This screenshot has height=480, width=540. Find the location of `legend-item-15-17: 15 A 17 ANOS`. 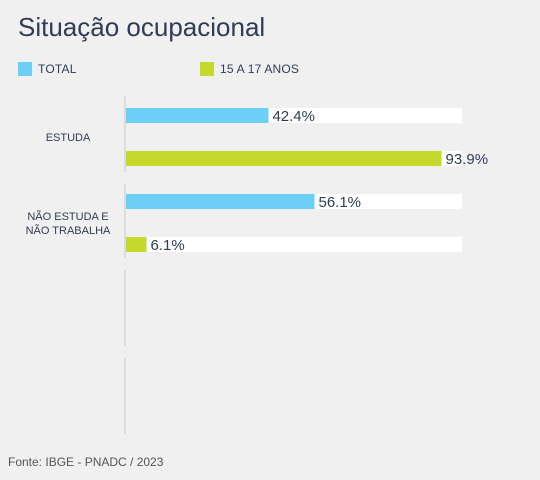

legend-item-15-17: 15 A 17 ANOS is located at coordinates (249, 69).